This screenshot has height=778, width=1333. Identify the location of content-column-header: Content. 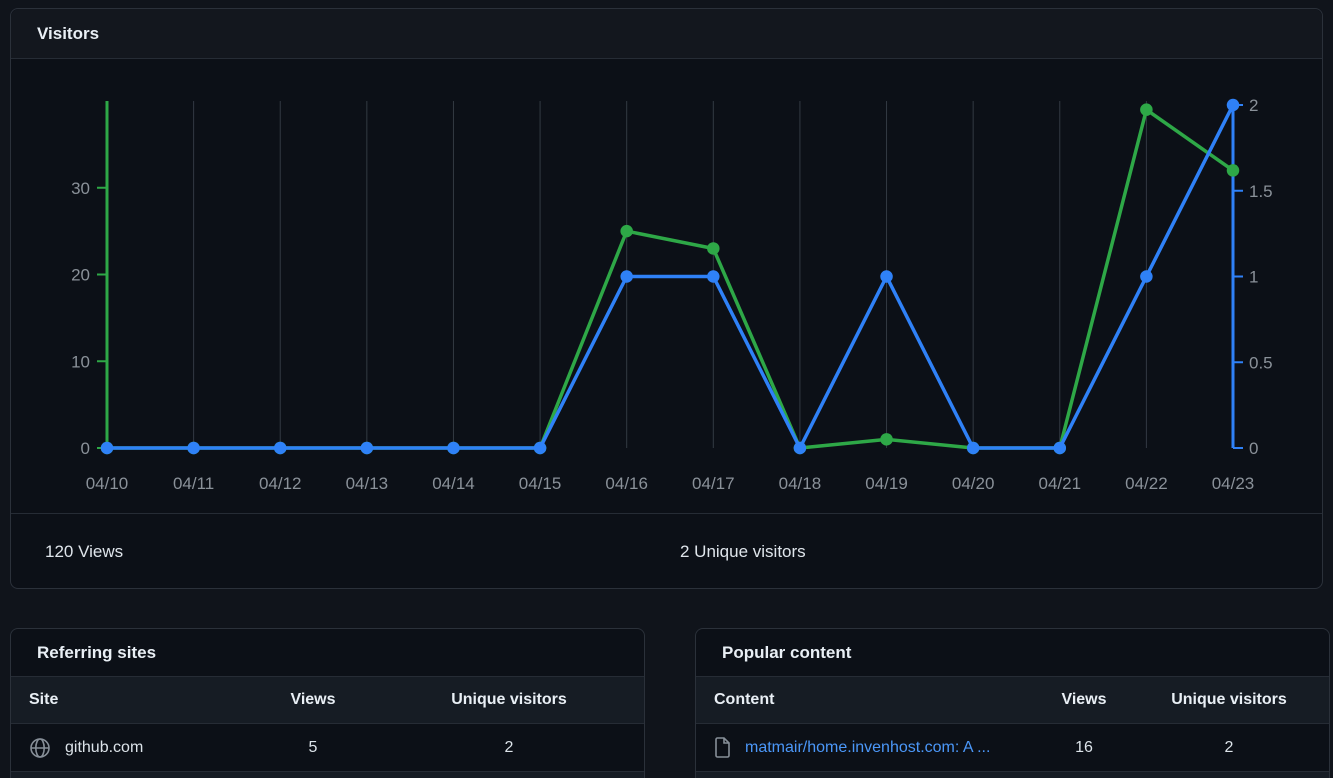
(744, 699).